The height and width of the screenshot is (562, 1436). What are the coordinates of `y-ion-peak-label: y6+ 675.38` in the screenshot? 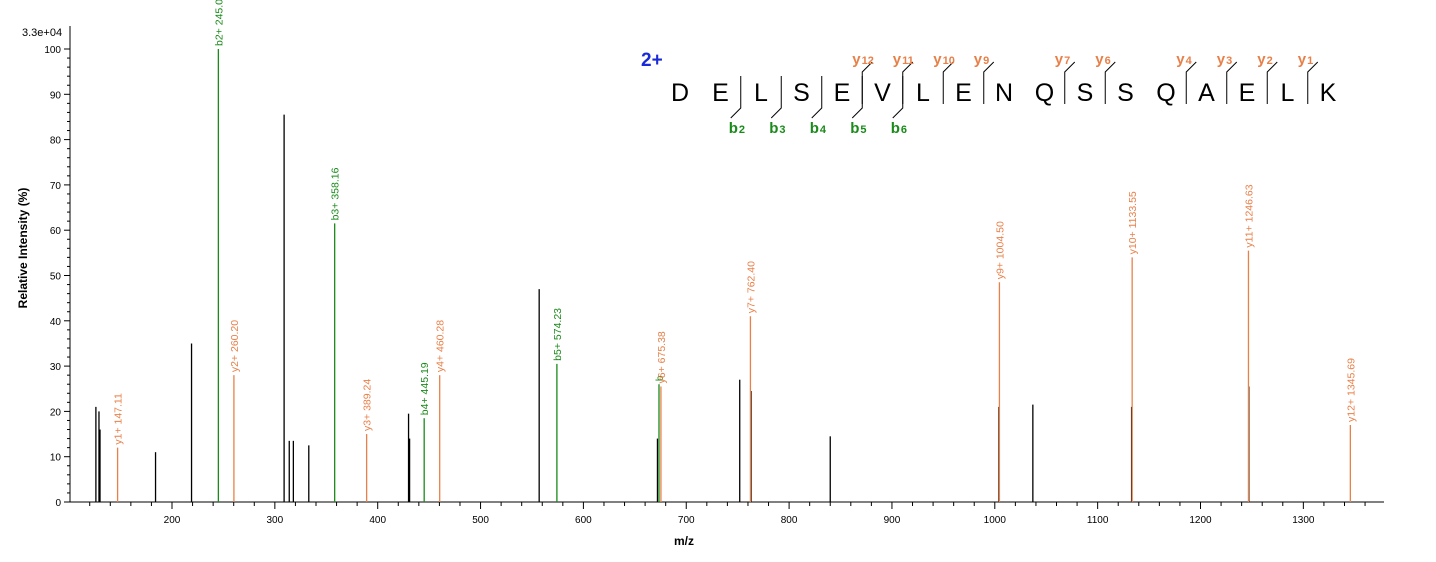 It's located at (662, 357).